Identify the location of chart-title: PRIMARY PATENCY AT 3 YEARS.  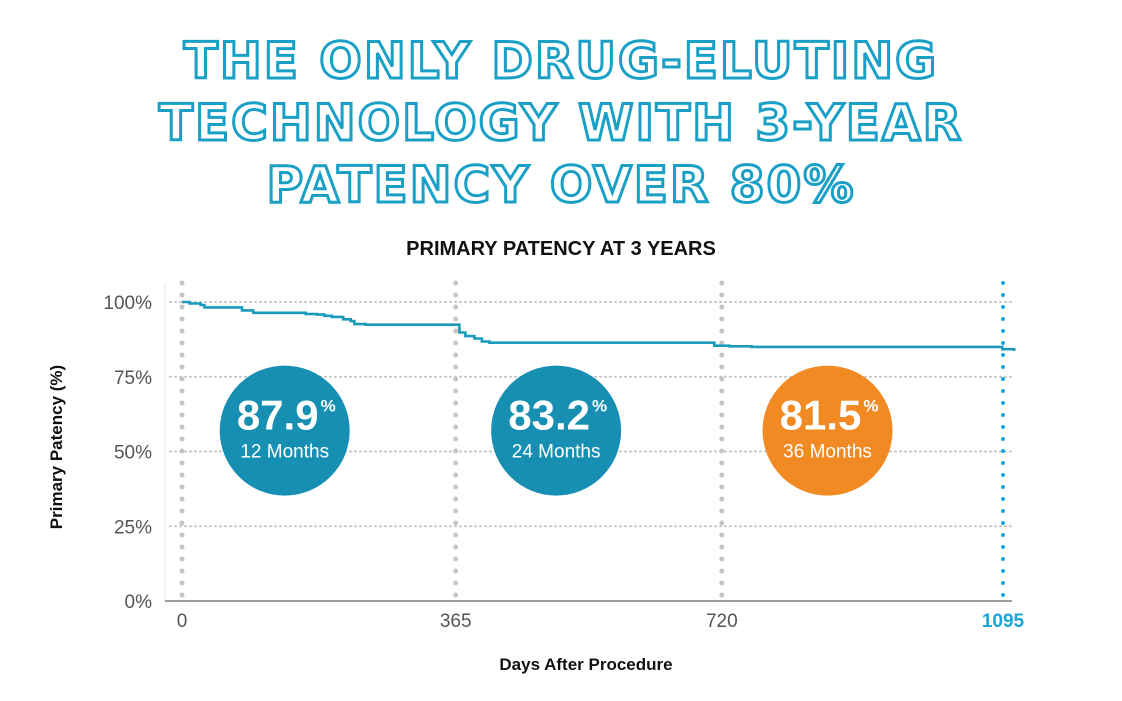
(561, 249).